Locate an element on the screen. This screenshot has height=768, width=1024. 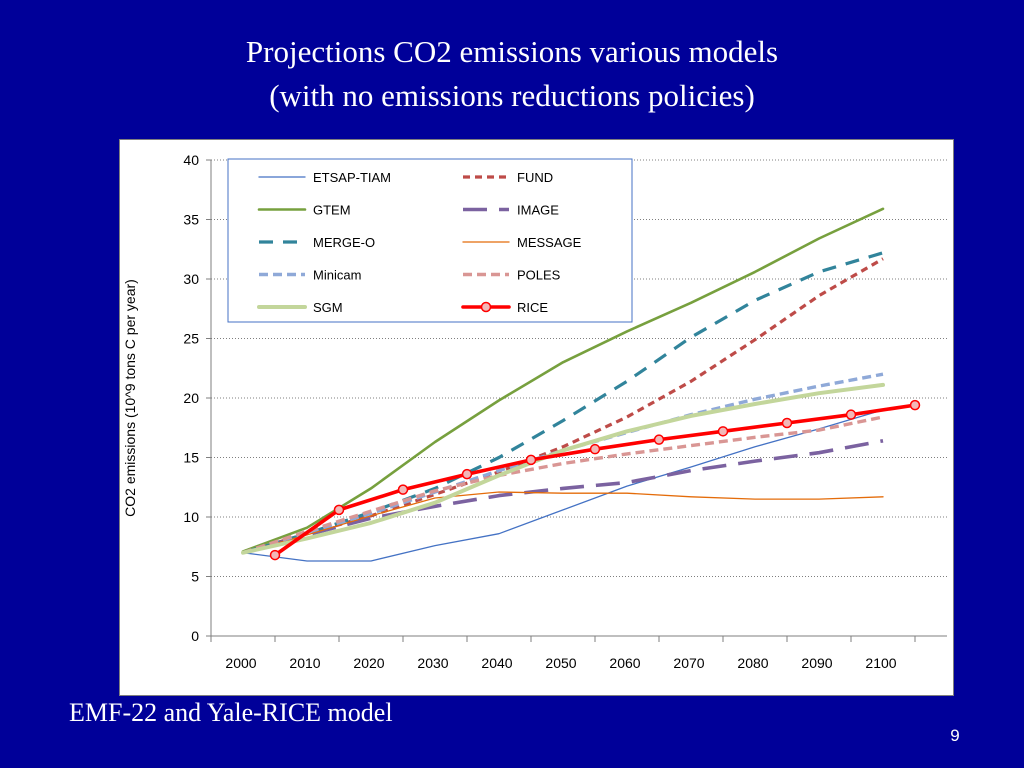
y-tick-label: 20 is located at coordinates (191, 398).